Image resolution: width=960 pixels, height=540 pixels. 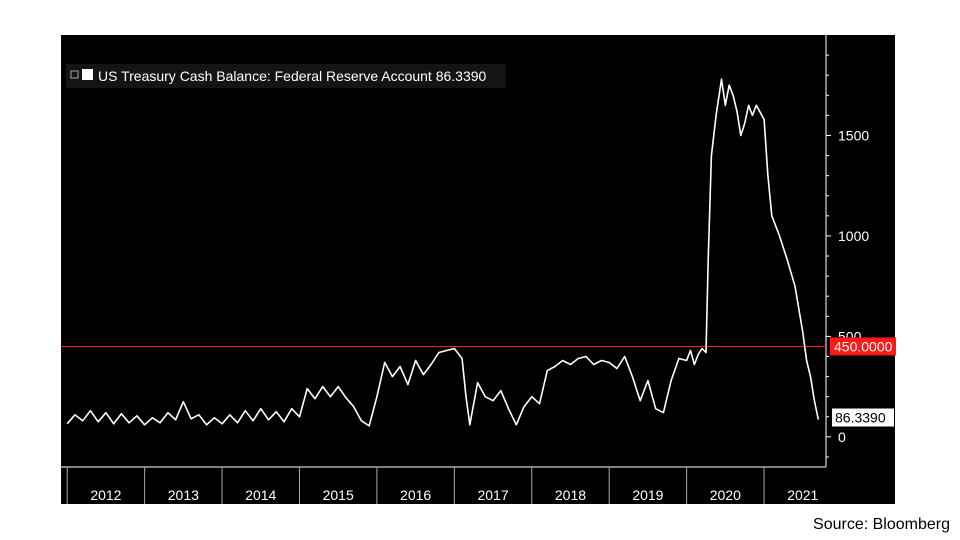 I want to click on reference-value-badge: 450.0000, so click(x=863, y=346).